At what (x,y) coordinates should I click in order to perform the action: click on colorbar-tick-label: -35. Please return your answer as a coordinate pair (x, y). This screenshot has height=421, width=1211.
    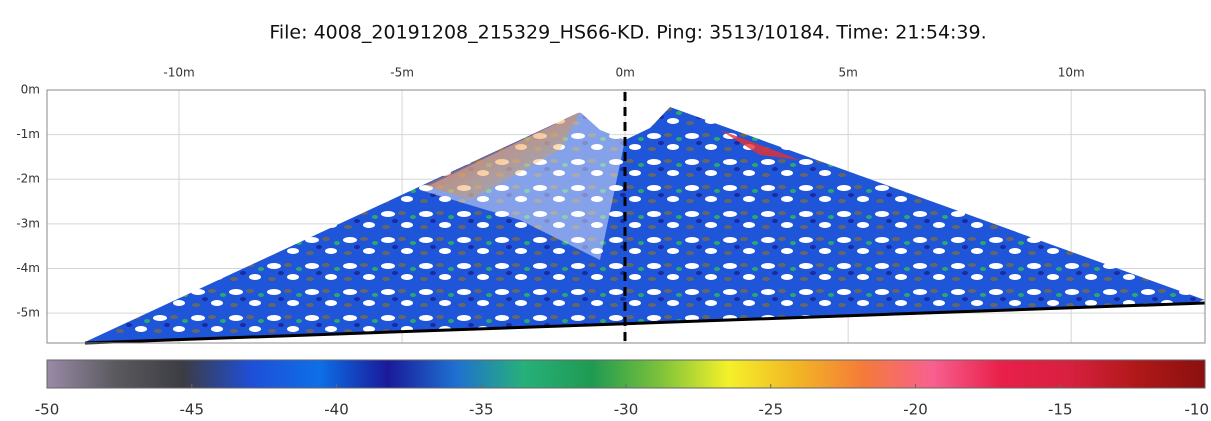
    Looking at the image, I should click on (481, 410).